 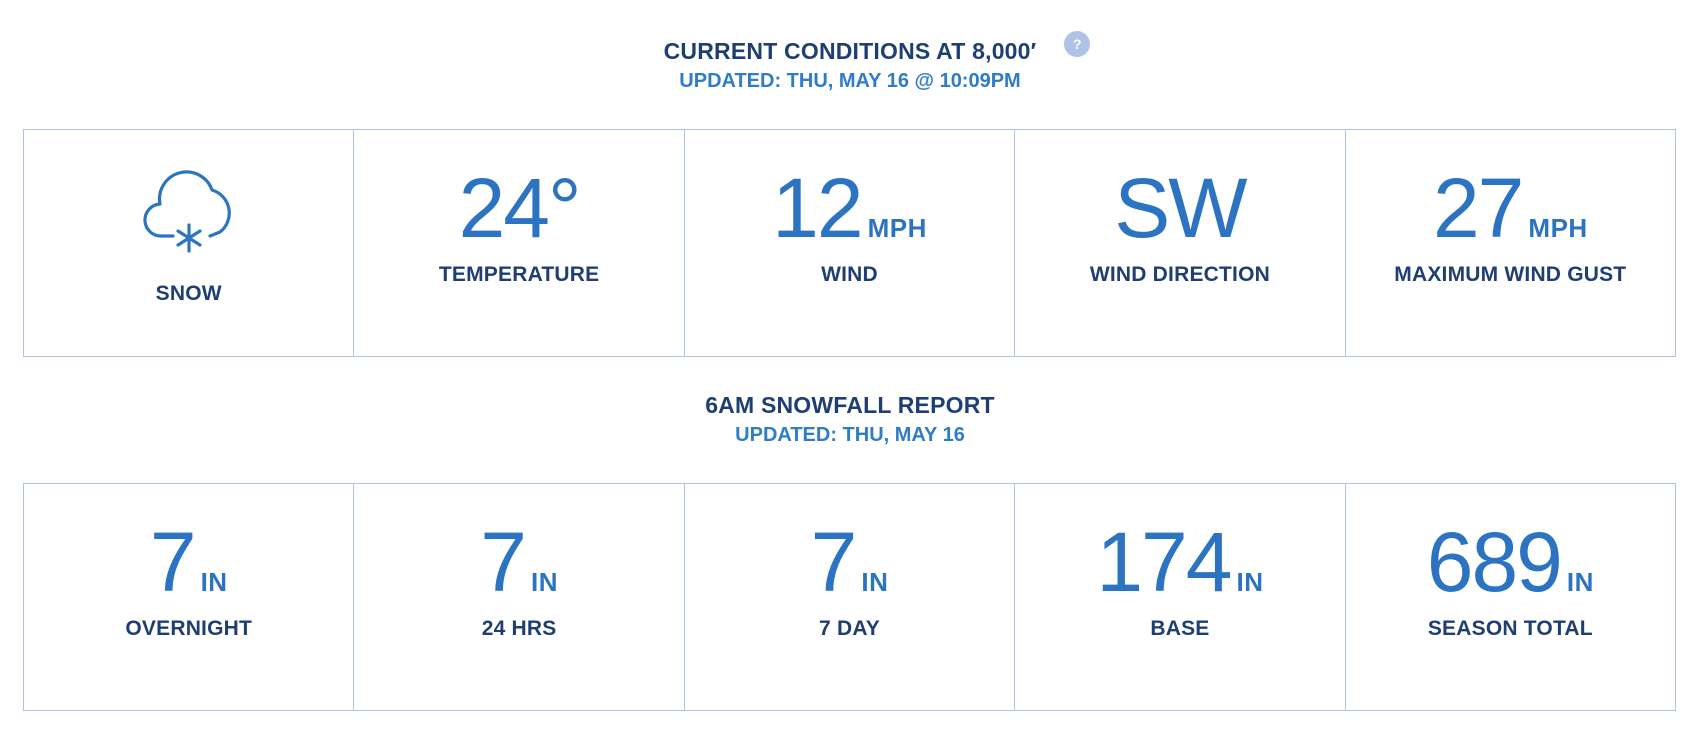 I want to click on current-conditions-updated: UPDATED: THU, MAY 16 @ 10:09PM, so click(x=850, y=81).